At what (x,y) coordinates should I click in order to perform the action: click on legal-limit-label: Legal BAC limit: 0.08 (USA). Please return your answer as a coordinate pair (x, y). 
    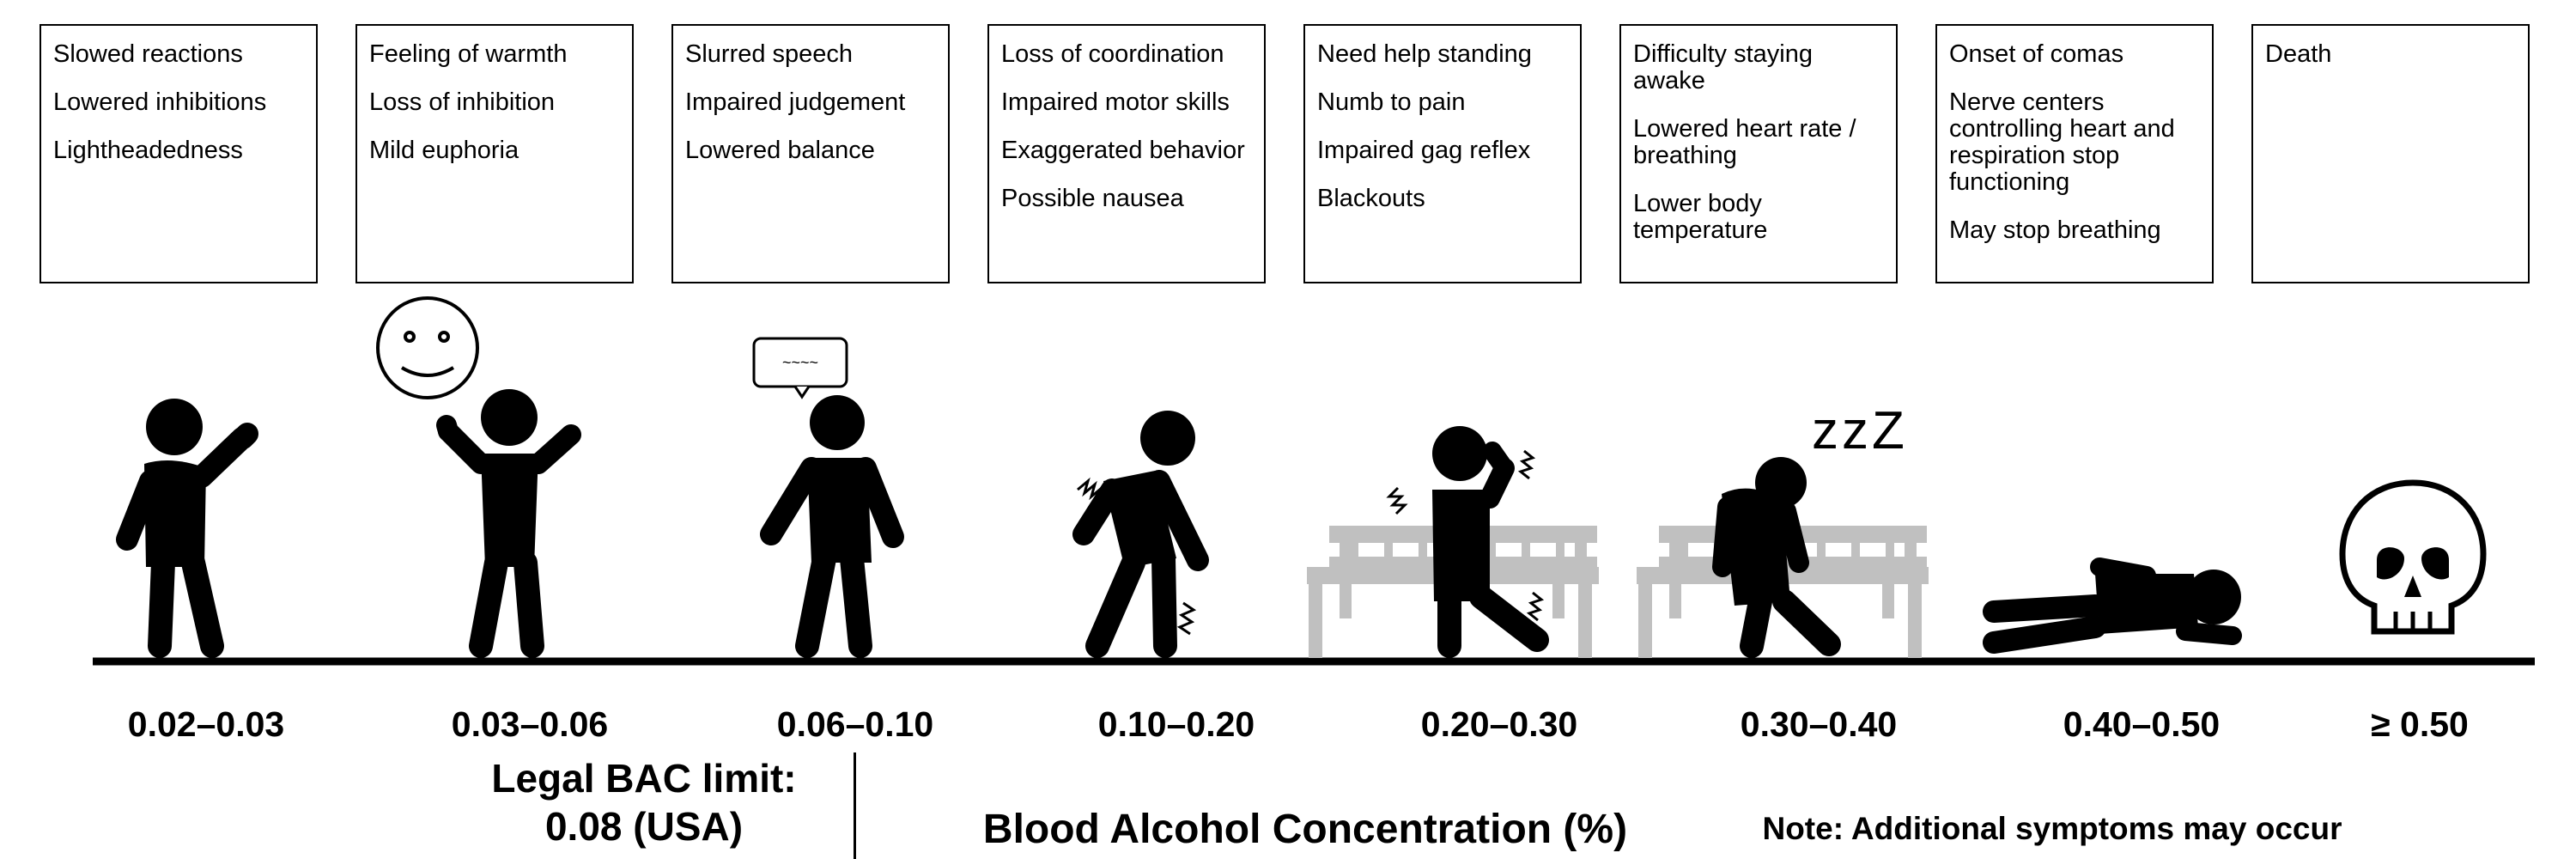
    Looking at the image, I should click on (644, 802).